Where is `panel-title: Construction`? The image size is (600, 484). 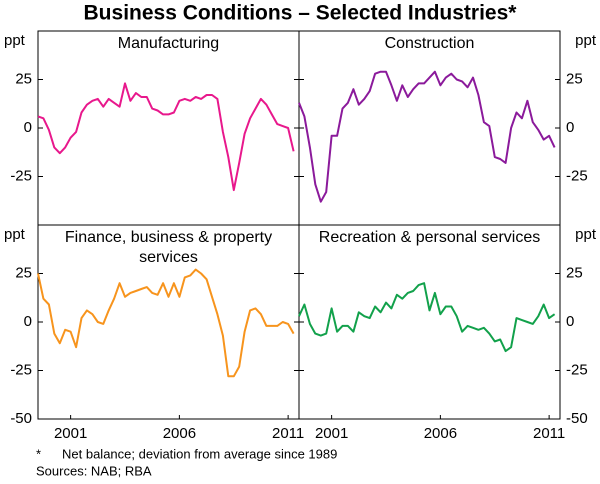
panel-title: Construction is located at coordinates (429, 43).